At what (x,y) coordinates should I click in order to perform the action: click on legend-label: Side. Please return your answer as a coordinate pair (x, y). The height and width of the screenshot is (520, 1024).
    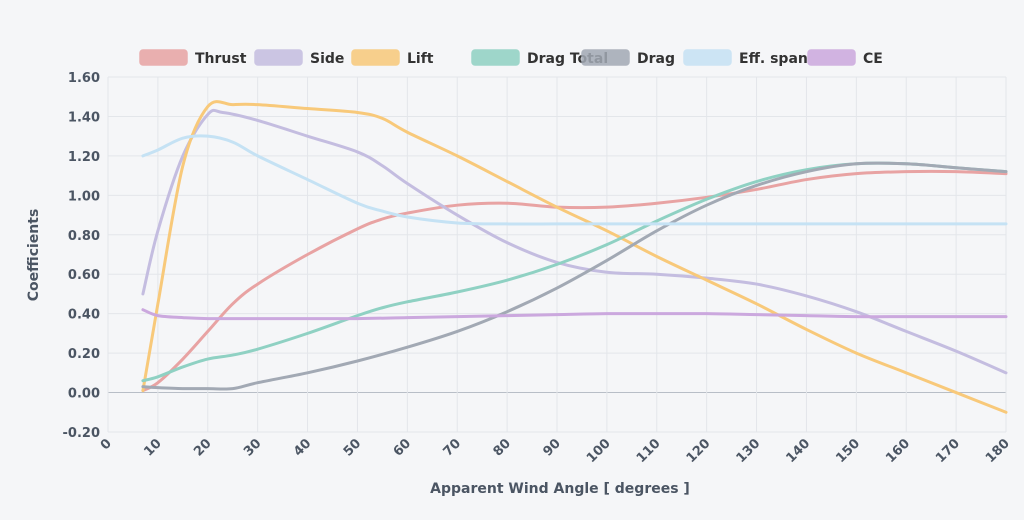
    Looking at the image, I should click on (327, 59).